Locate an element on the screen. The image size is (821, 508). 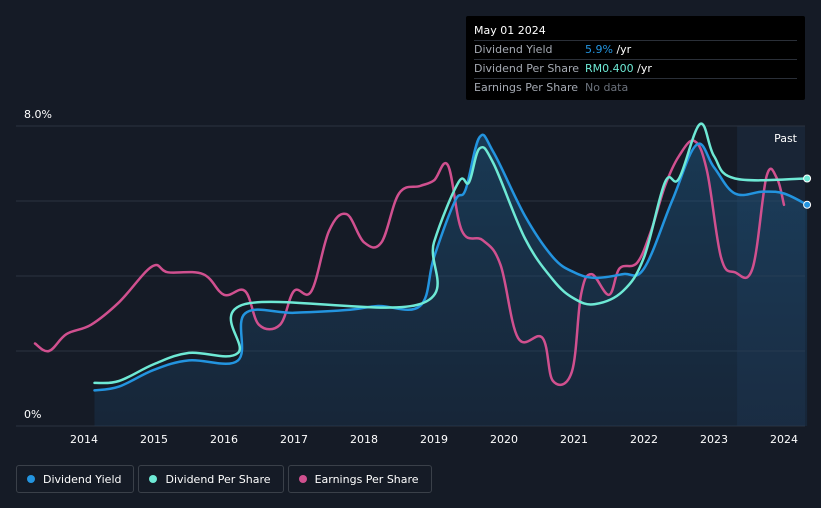
tooltip-label: Dividend Per Share is located at coordinates (527, 68).